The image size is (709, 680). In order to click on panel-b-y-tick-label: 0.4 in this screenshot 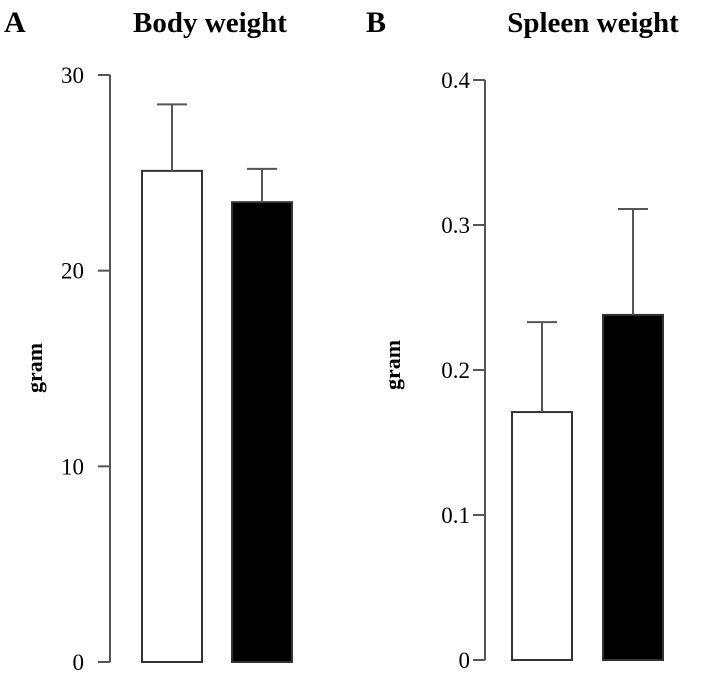, I will do `click(455, 80)`.